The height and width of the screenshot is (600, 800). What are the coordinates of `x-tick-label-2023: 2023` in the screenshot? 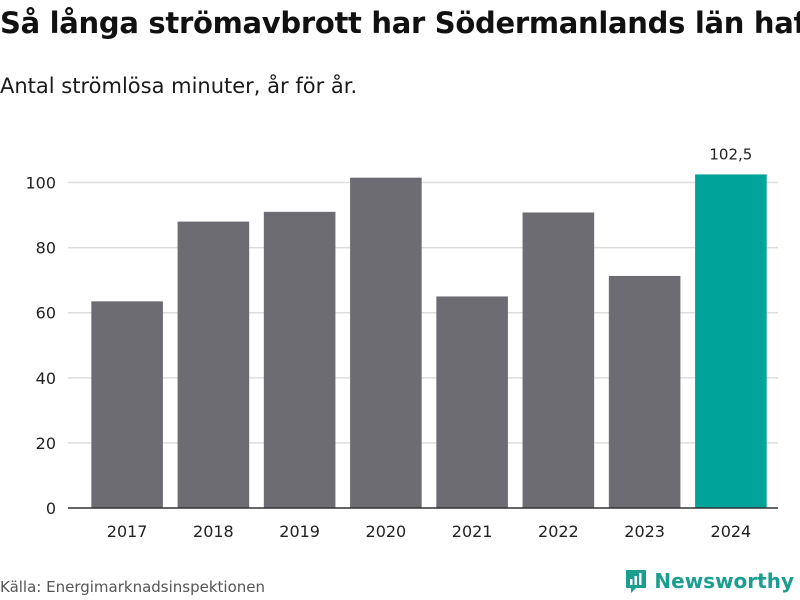 It's located at (644, 531).